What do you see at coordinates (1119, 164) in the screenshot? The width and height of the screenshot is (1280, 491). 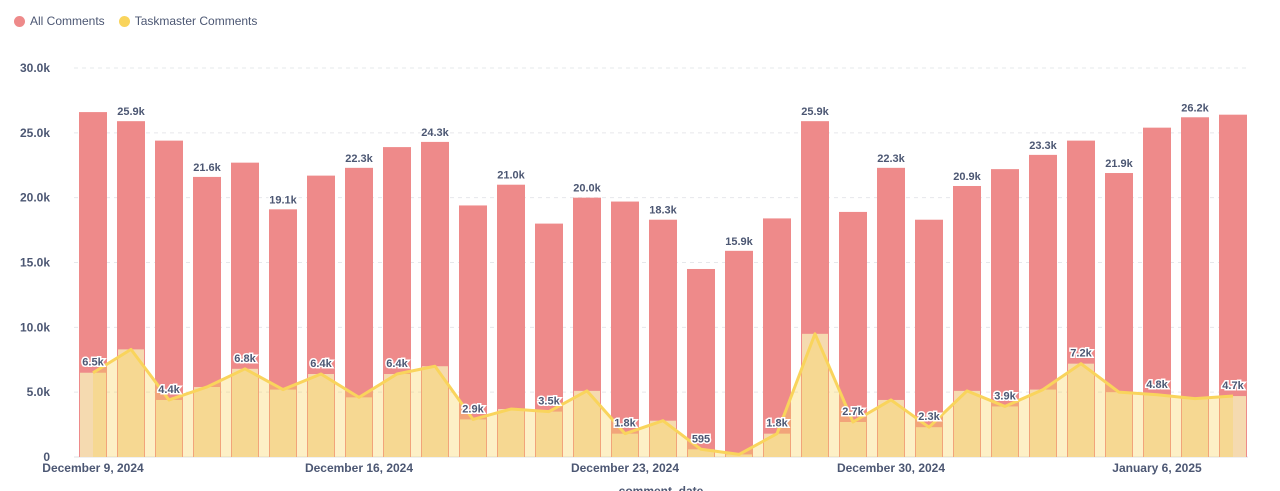 I see `bar-data-label: 21.9k` at bounding box center [1119, 164].